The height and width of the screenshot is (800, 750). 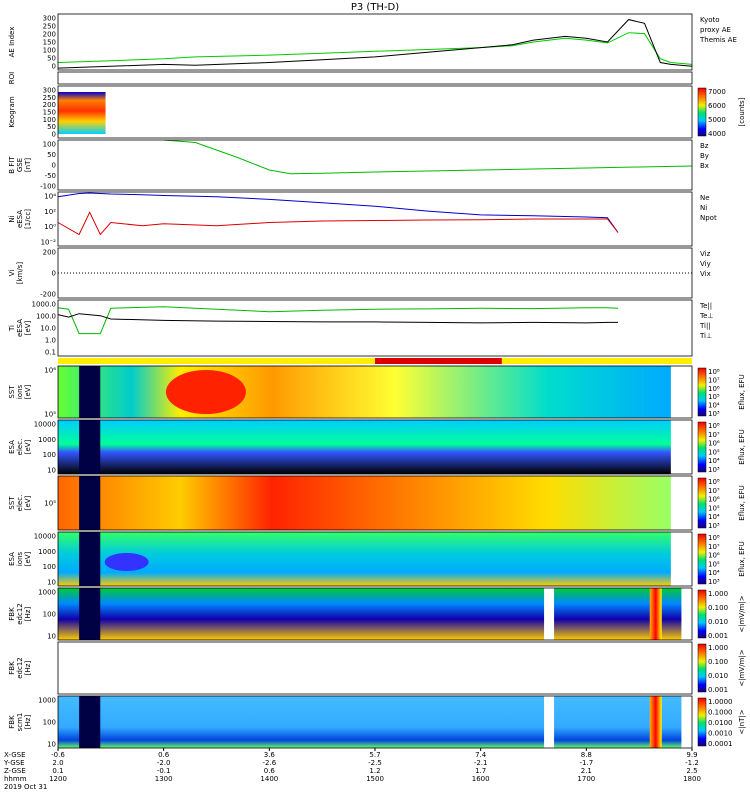 What do you see at coordinates (370, 722) in the screenshot?
I see `fbk-b-image` at bounding box center [370, 722].